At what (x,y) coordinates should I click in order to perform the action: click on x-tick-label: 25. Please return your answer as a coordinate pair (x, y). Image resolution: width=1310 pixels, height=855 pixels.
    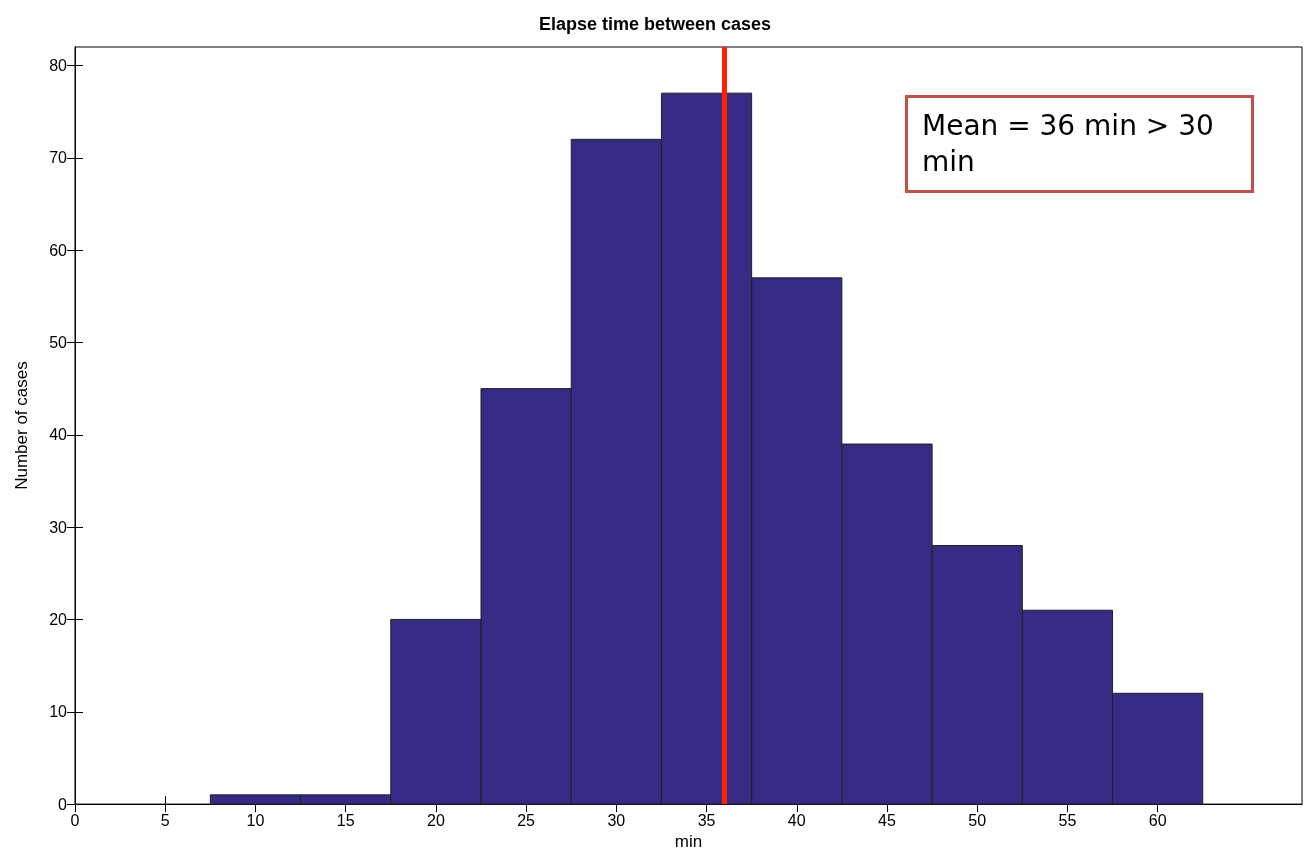
    Looking at the image, I should click on (526, 820).